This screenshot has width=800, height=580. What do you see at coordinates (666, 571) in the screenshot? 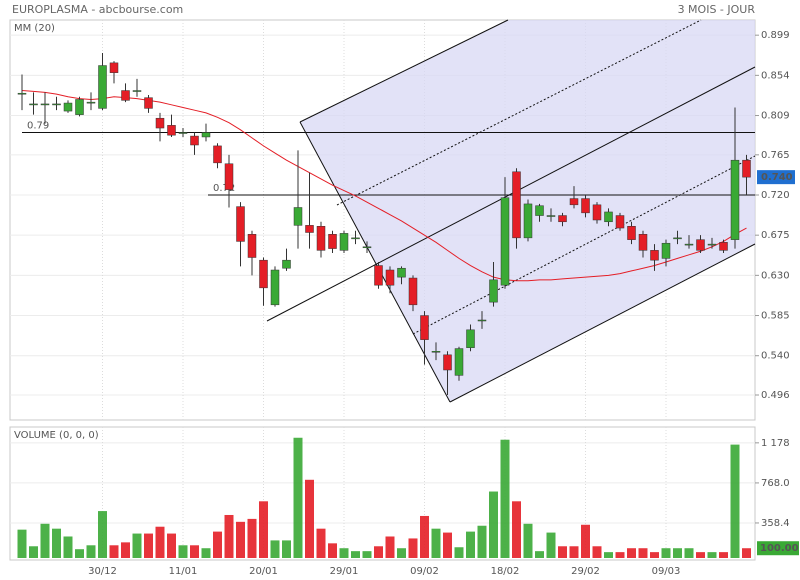
I see `x-tick-label: 09/03` at bounding box center [666, 571].